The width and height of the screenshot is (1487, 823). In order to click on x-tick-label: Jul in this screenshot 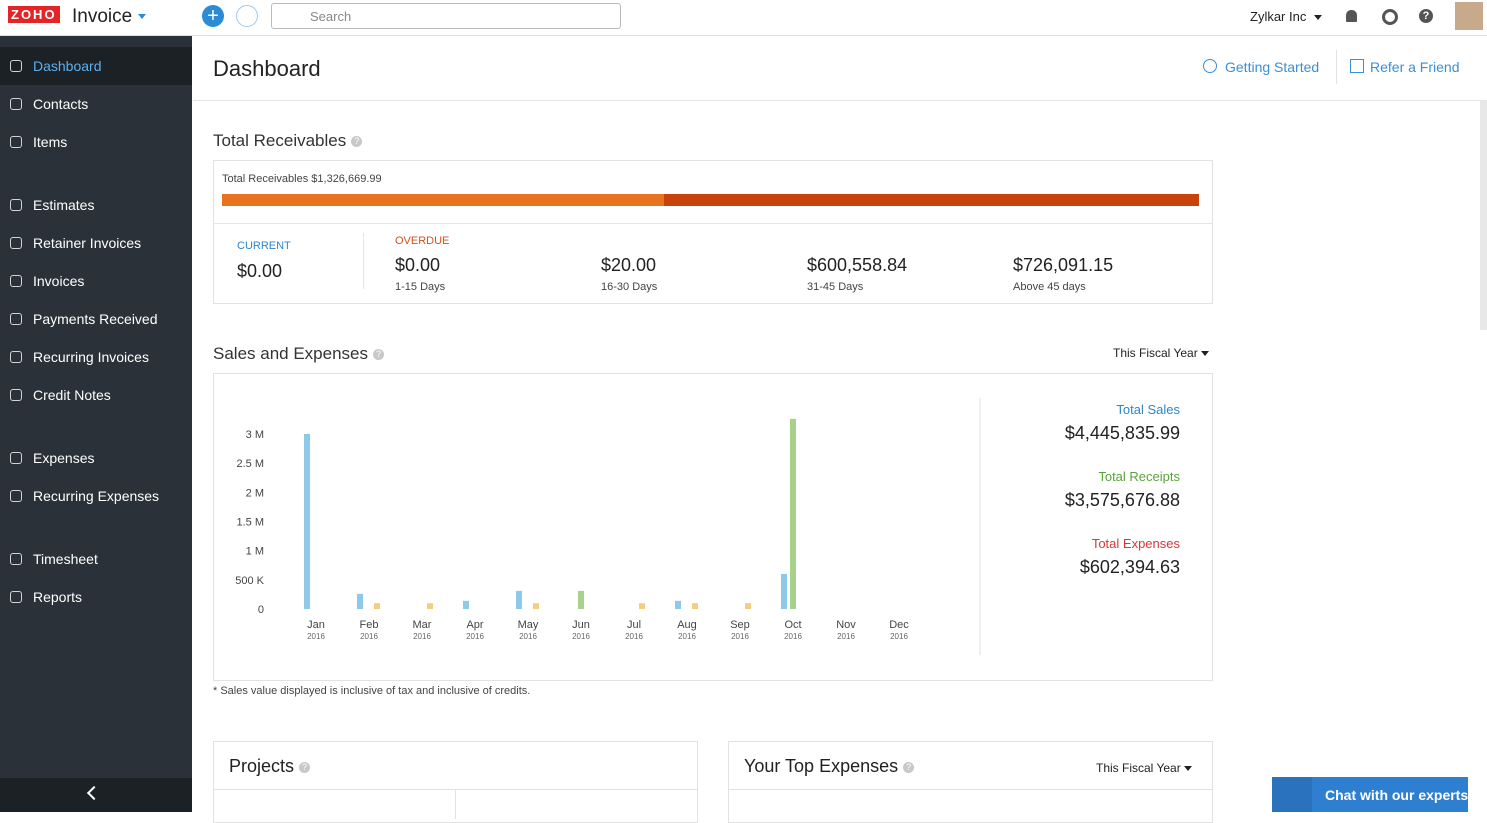, I will do `click(634, 625)`.